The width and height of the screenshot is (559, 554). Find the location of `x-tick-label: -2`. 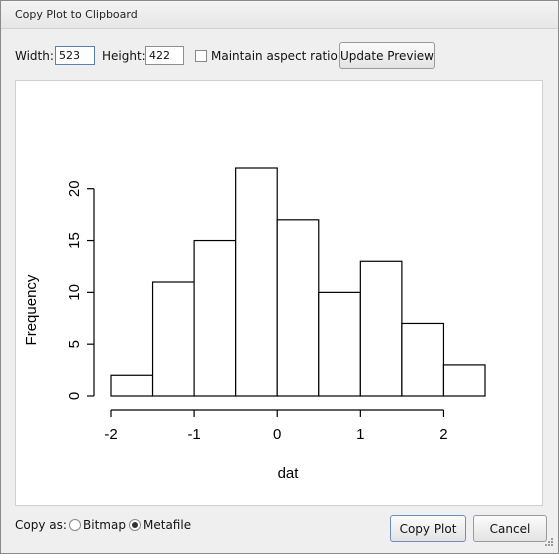

x-tick-label: -2 is located at coordinates (110, 434).